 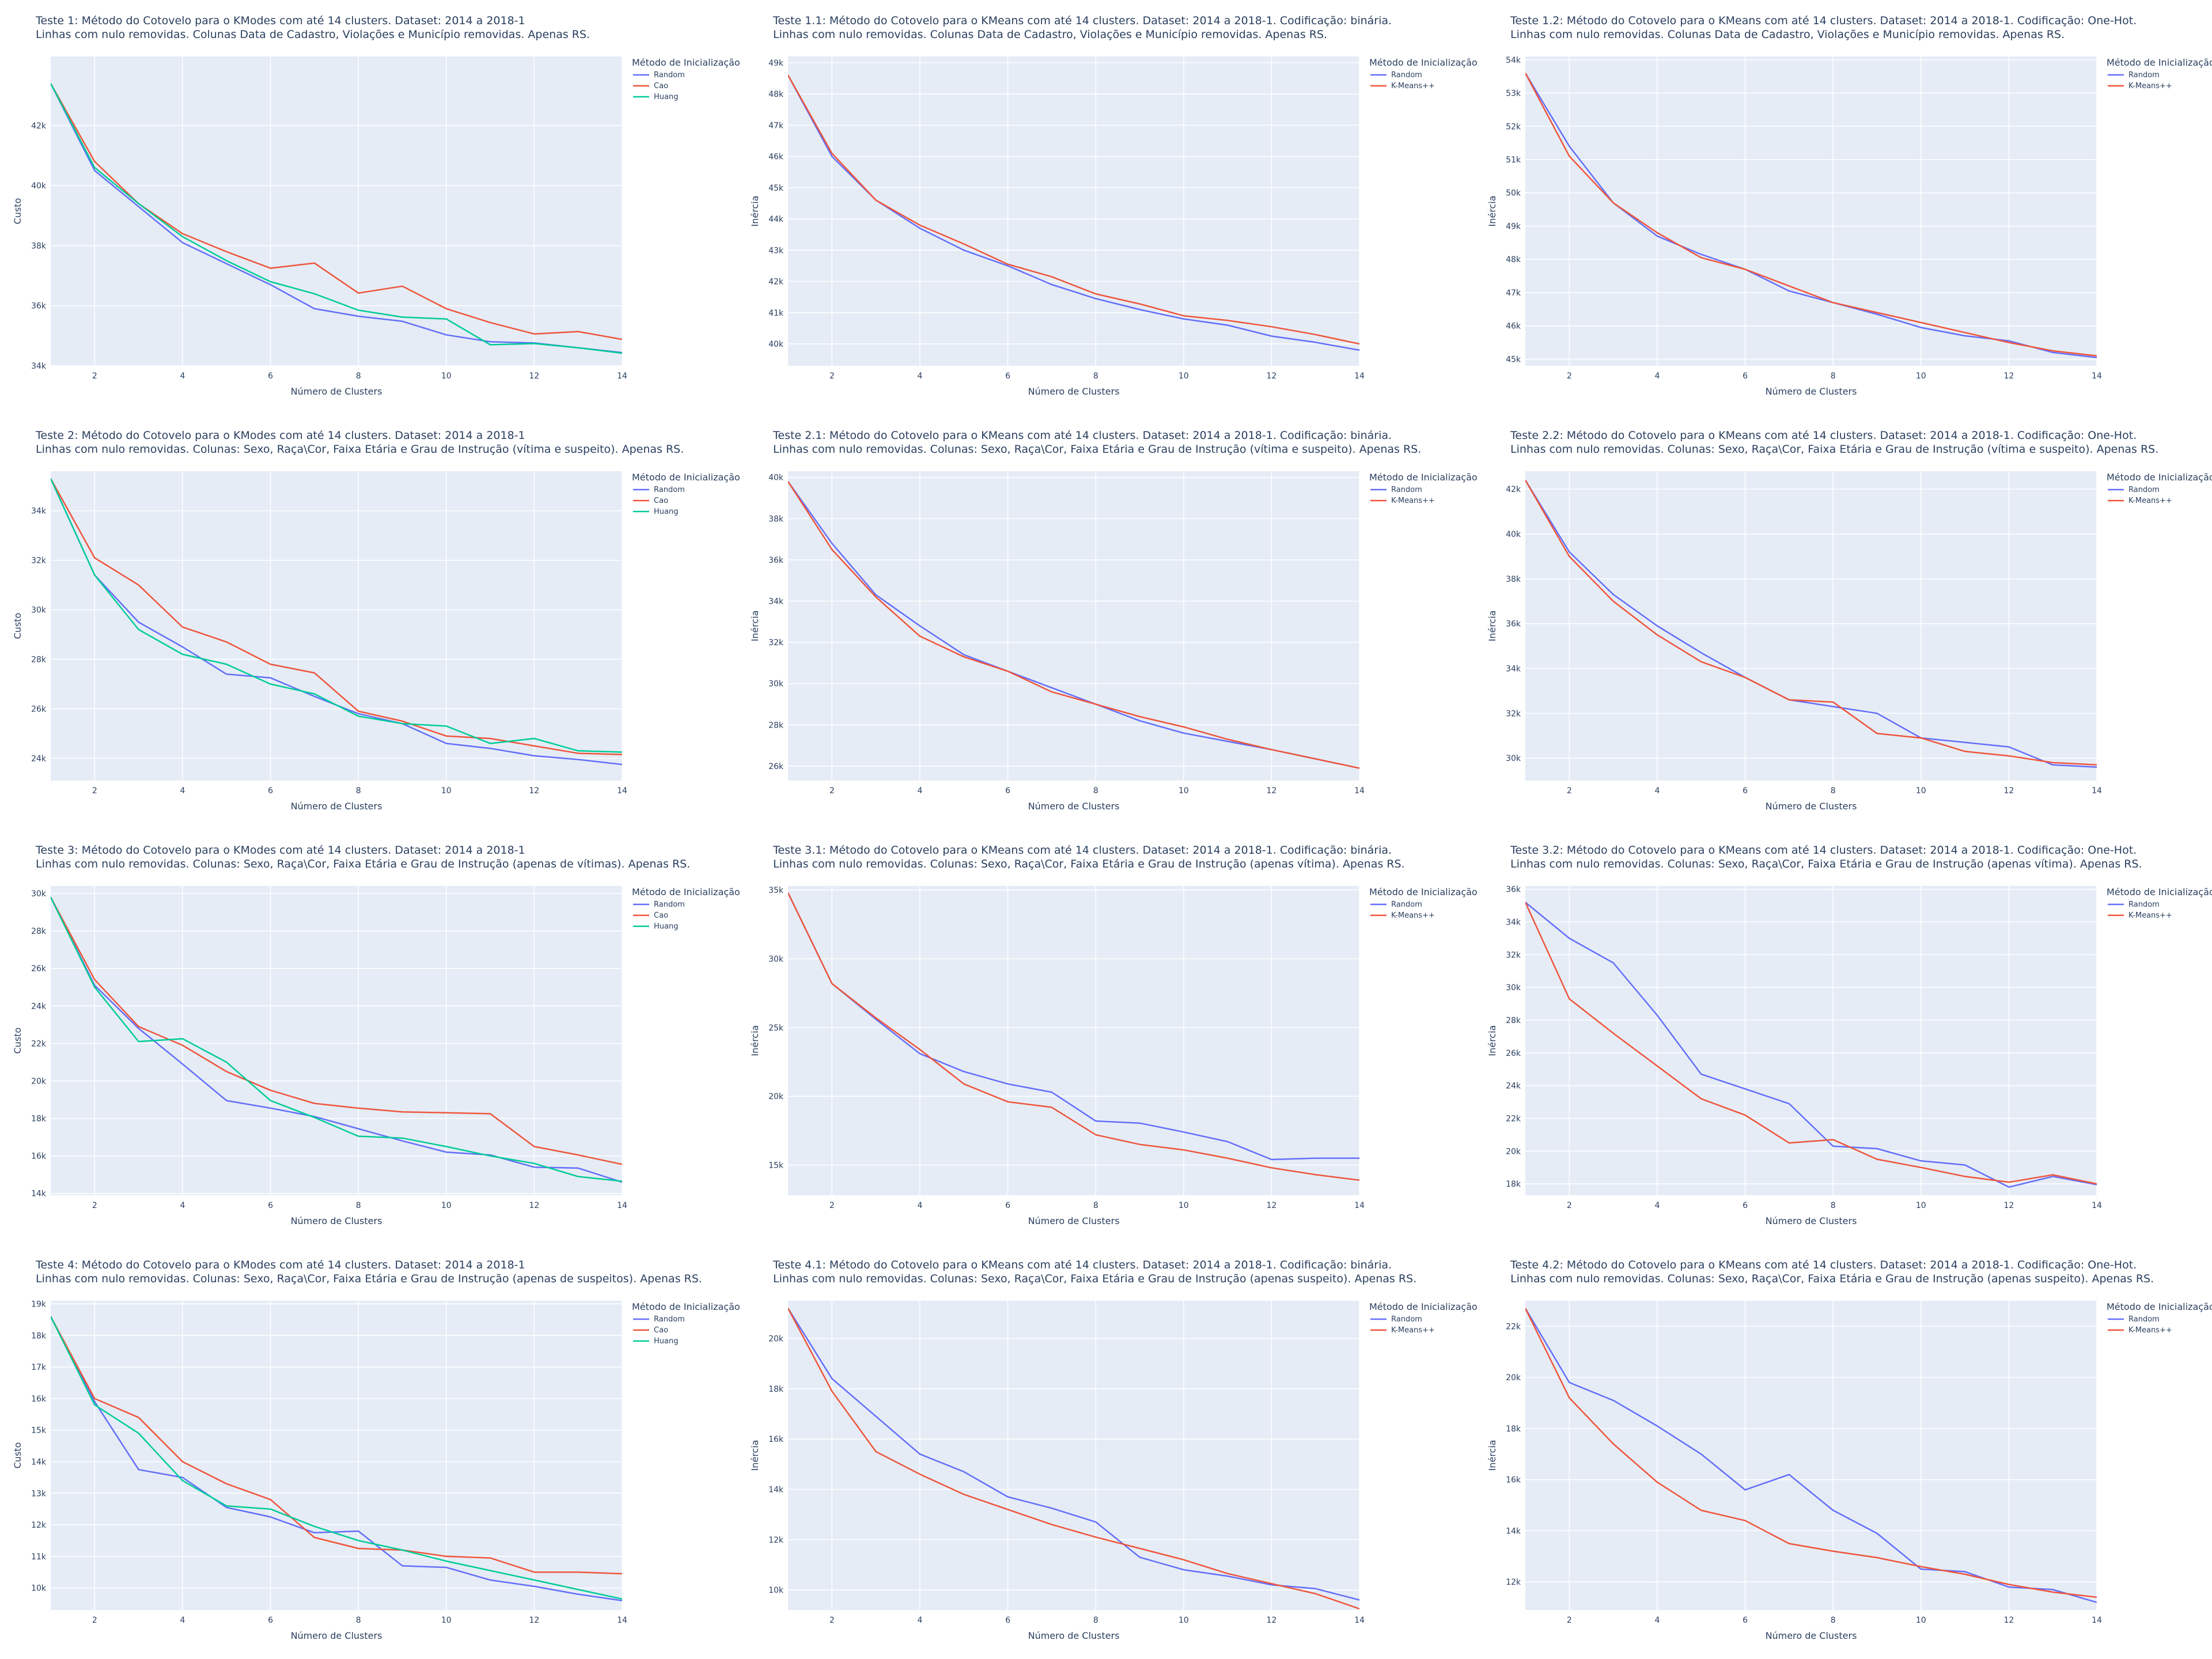 What do you see at coordinates (1513, 1086) in the screenshot?
I see `y-tick-label: 24k` at bounding box center [1513, 1086].